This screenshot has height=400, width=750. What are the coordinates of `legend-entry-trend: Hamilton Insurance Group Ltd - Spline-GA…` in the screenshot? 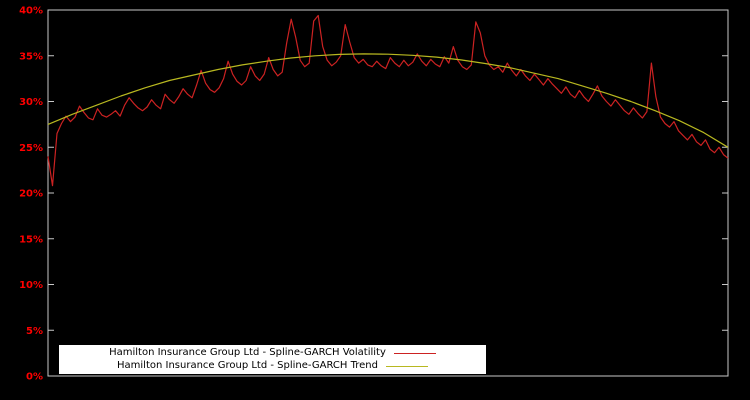 It's located at (272, 366).